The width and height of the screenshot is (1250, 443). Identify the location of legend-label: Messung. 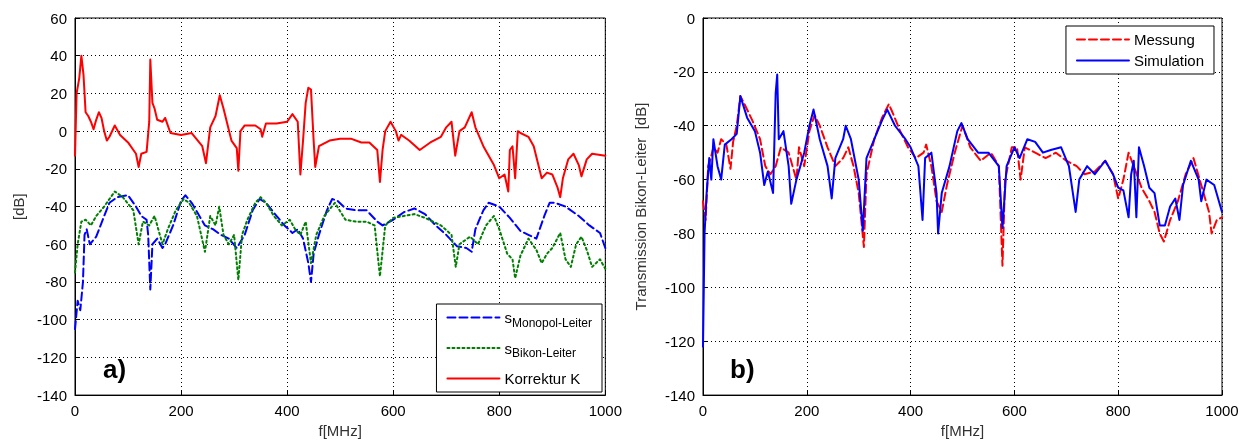
(1164, 39).